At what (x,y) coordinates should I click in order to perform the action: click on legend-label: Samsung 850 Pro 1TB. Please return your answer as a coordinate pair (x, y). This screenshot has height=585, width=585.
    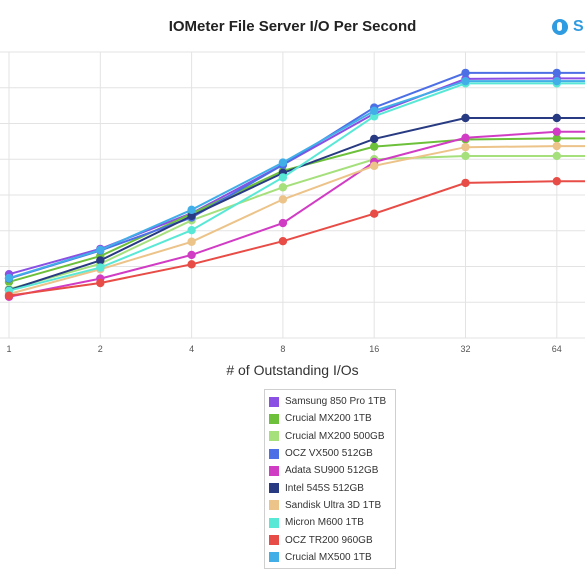
    Looking at the image, I should click on (336, 402).